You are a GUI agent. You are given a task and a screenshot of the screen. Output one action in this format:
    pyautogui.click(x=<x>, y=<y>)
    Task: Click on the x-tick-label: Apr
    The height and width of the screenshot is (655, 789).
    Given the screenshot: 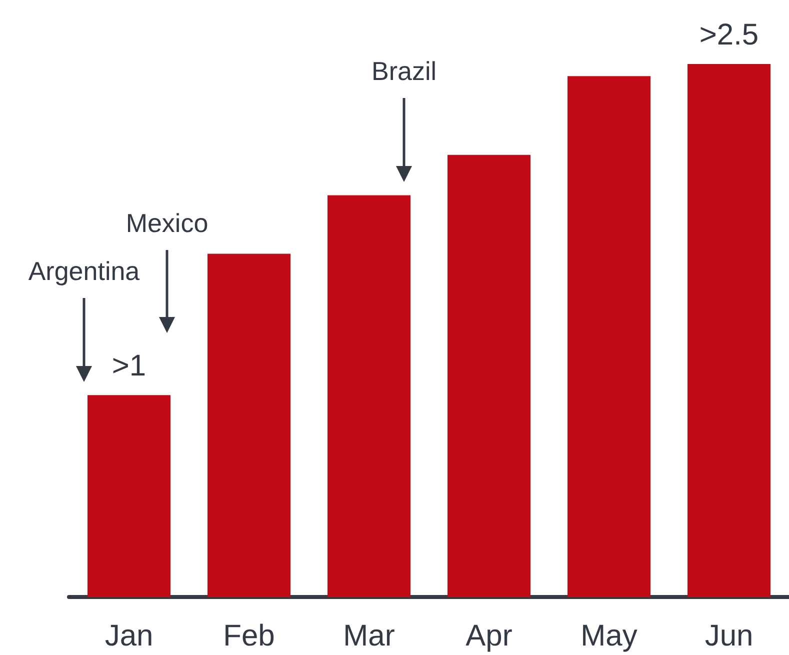 What is the action you would take?
    pyautogui.click(x=489, y=636)
    